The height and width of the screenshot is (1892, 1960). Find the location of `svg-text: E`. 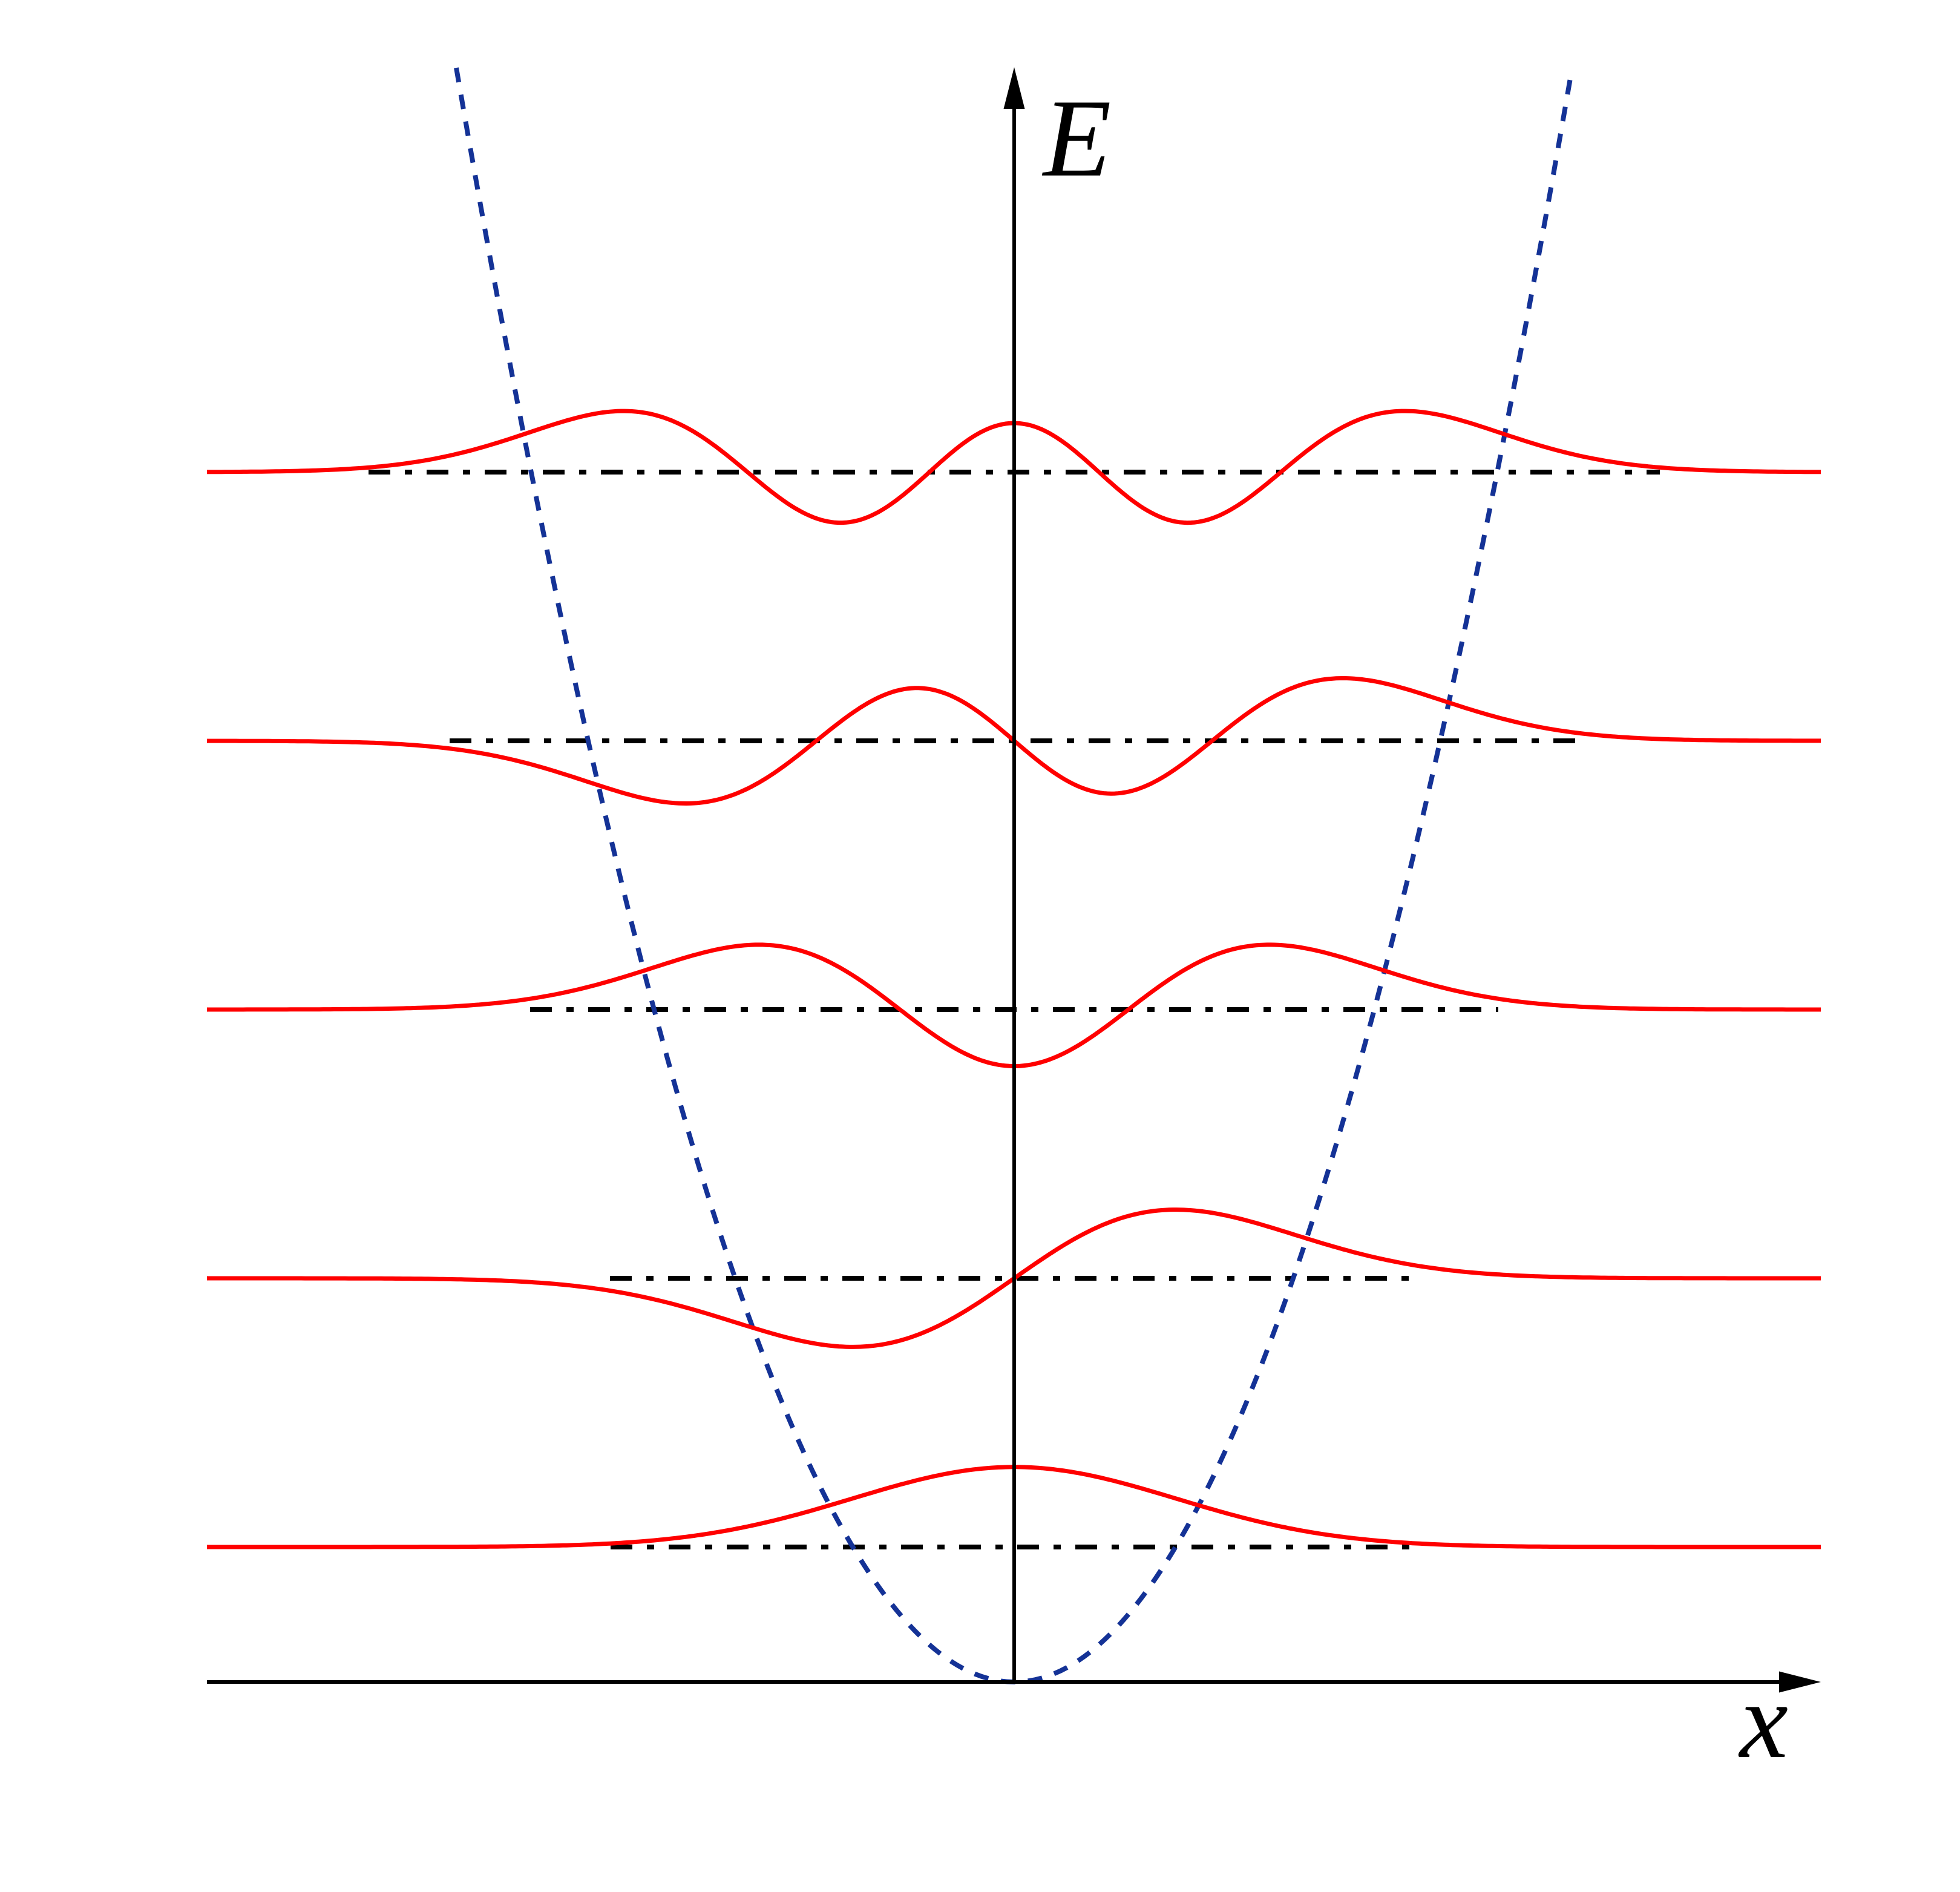

svg-text: E is located at coordinates (1076, 138).